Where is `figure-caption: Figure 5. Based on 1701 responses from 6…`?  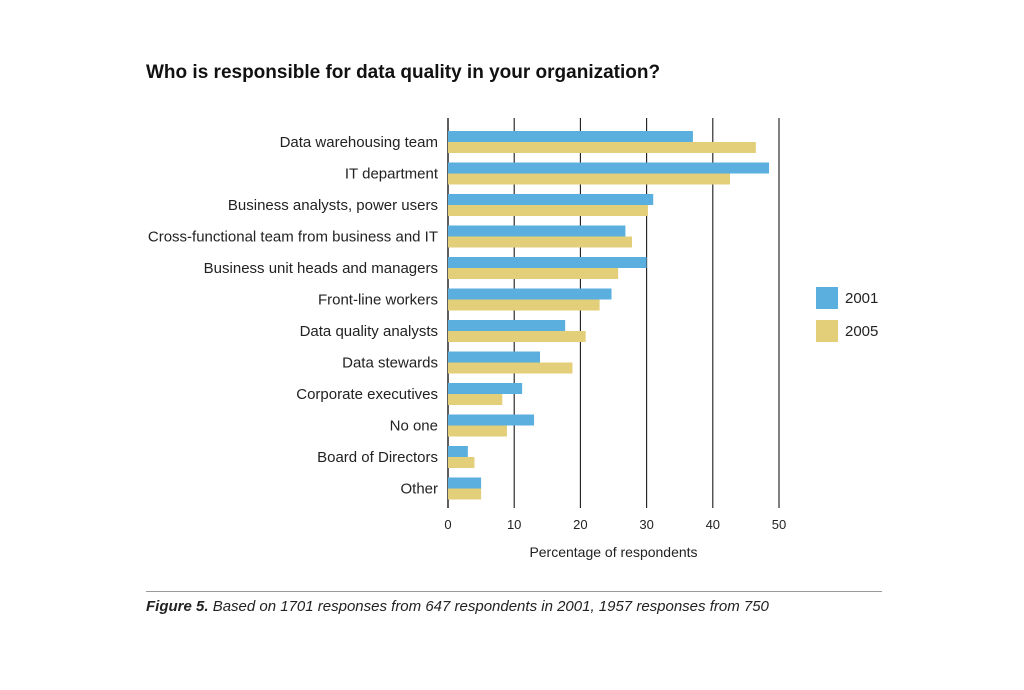 figure-caption: Figure 5. Based on 1701 responses from 6… is located at coordinates (457, 606).